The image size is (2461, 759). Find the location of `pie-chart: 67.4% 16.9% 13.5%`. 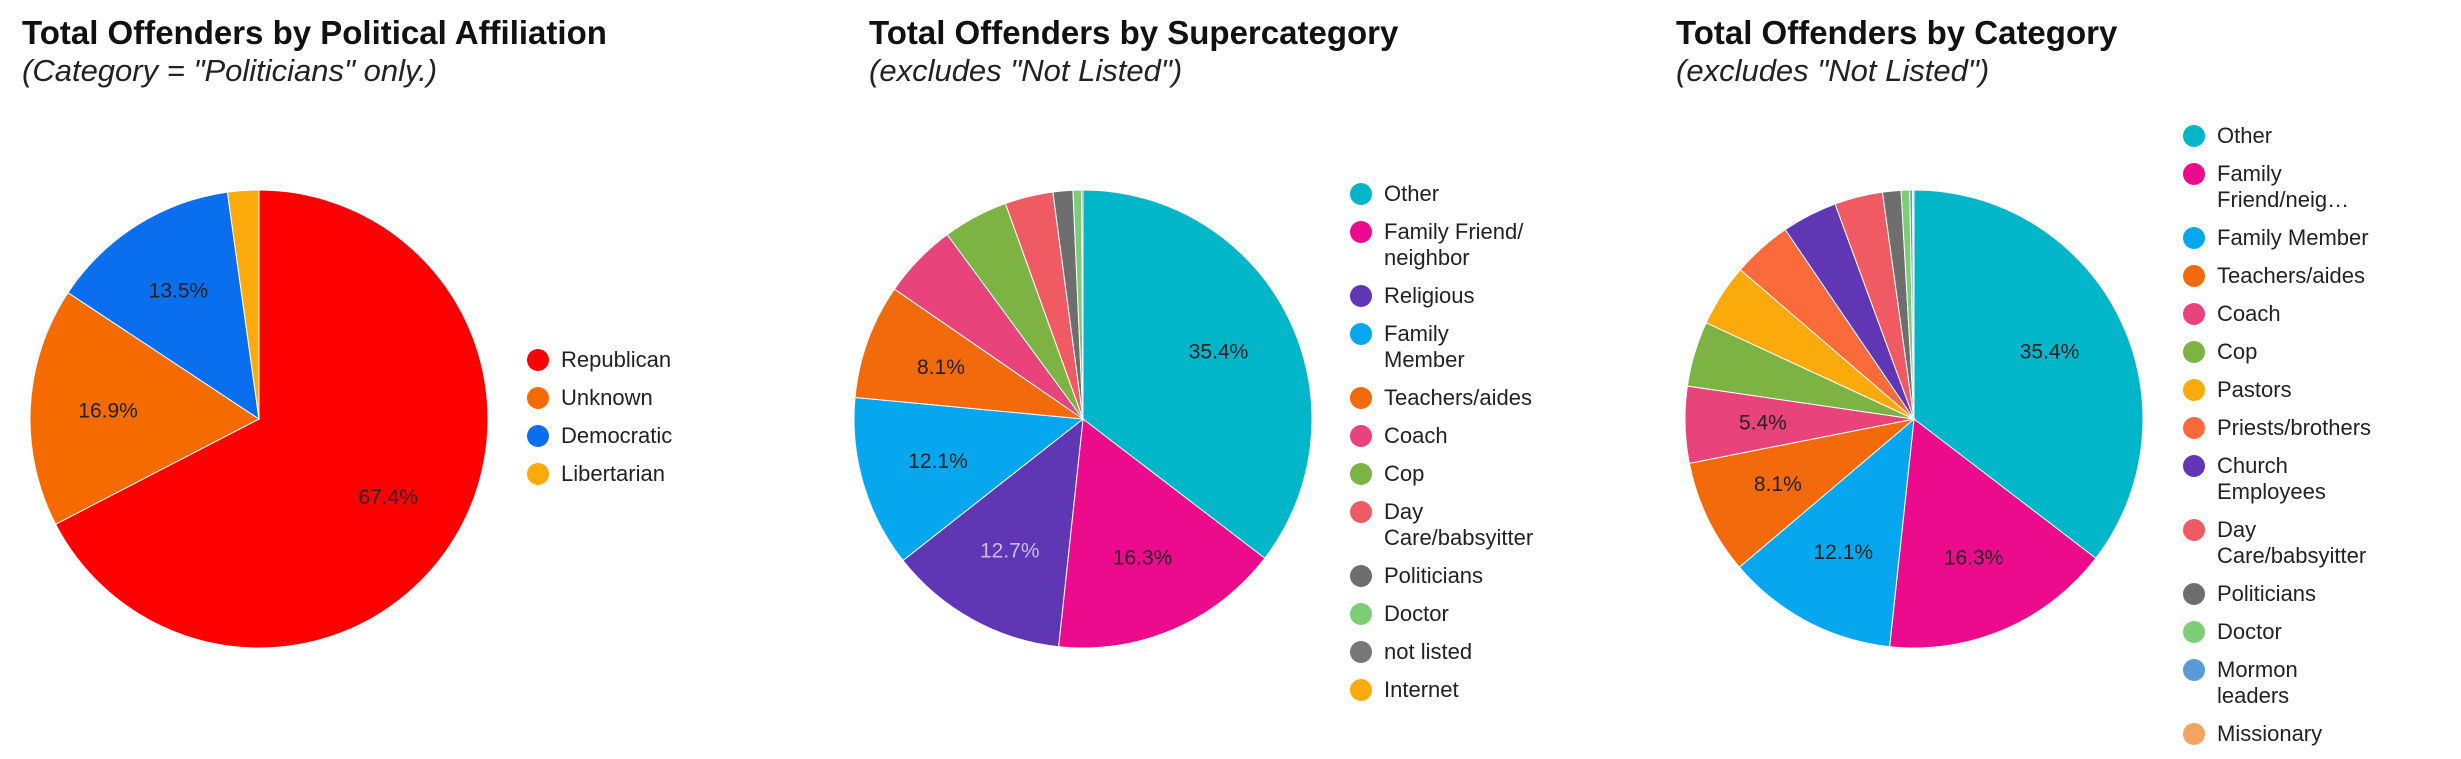

pie-chart: 67.4% 16.9% 13.5% is located at coordinates (259, 419).